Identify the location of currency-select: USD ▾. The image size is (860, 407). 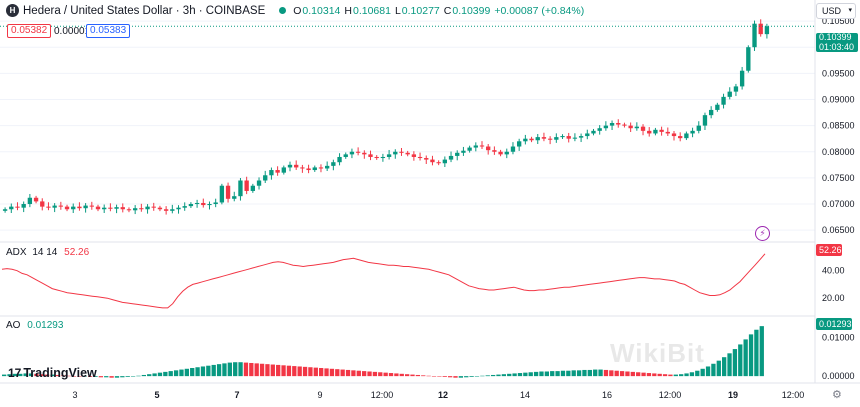
(836, 11).